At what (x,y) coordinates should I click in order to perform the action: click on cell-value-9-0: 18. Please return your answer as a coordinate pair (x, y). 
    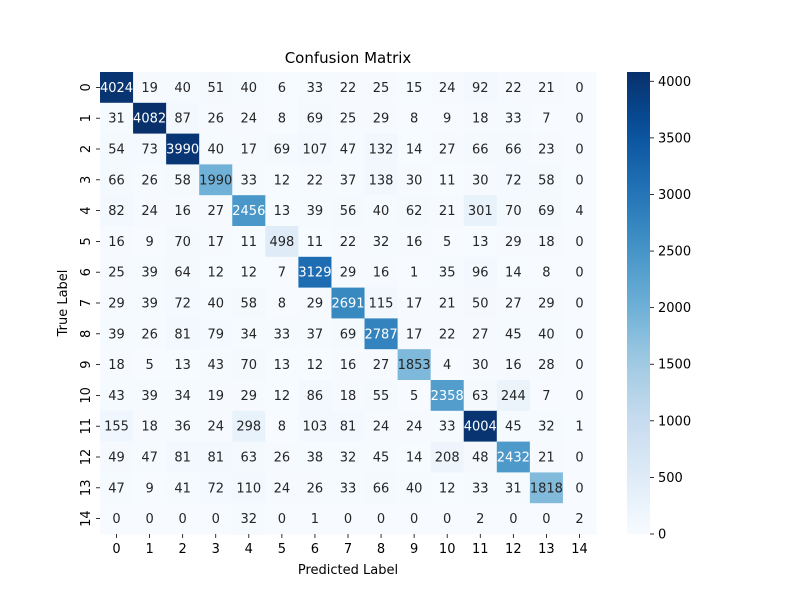
    Looking at the image, I should click on (116, 365).